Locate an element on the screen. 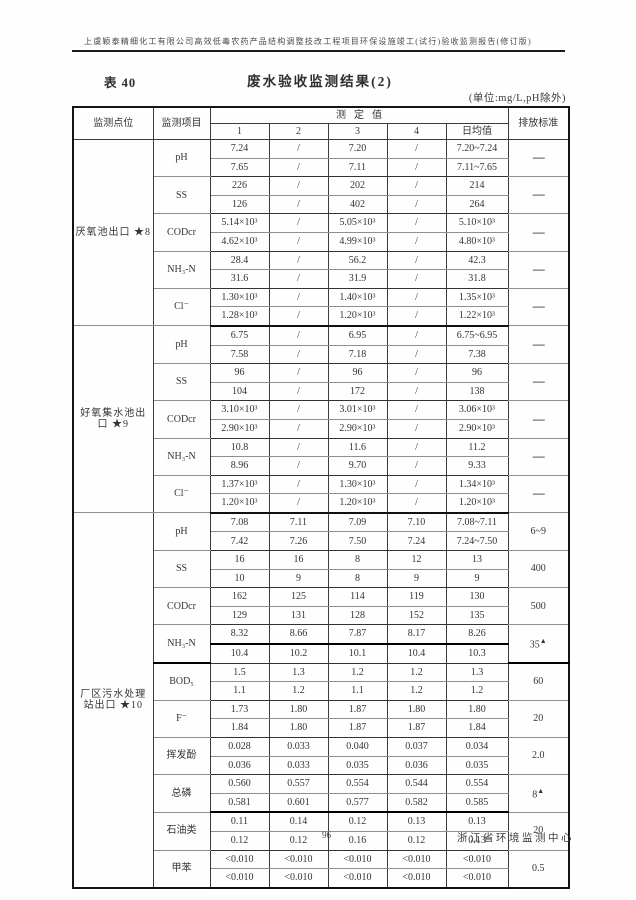  measurement-cell: 7.24~7.50 is located at coordinates (477, 541).